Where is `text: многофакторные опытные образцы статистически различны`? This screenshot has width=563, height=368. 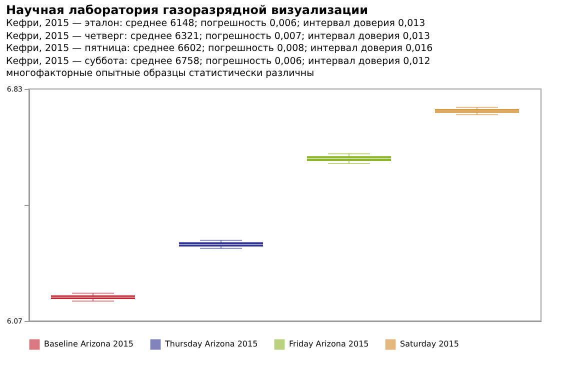 text: многофакторные опытные образцы статистически различны is located at coordinates (161, 74).